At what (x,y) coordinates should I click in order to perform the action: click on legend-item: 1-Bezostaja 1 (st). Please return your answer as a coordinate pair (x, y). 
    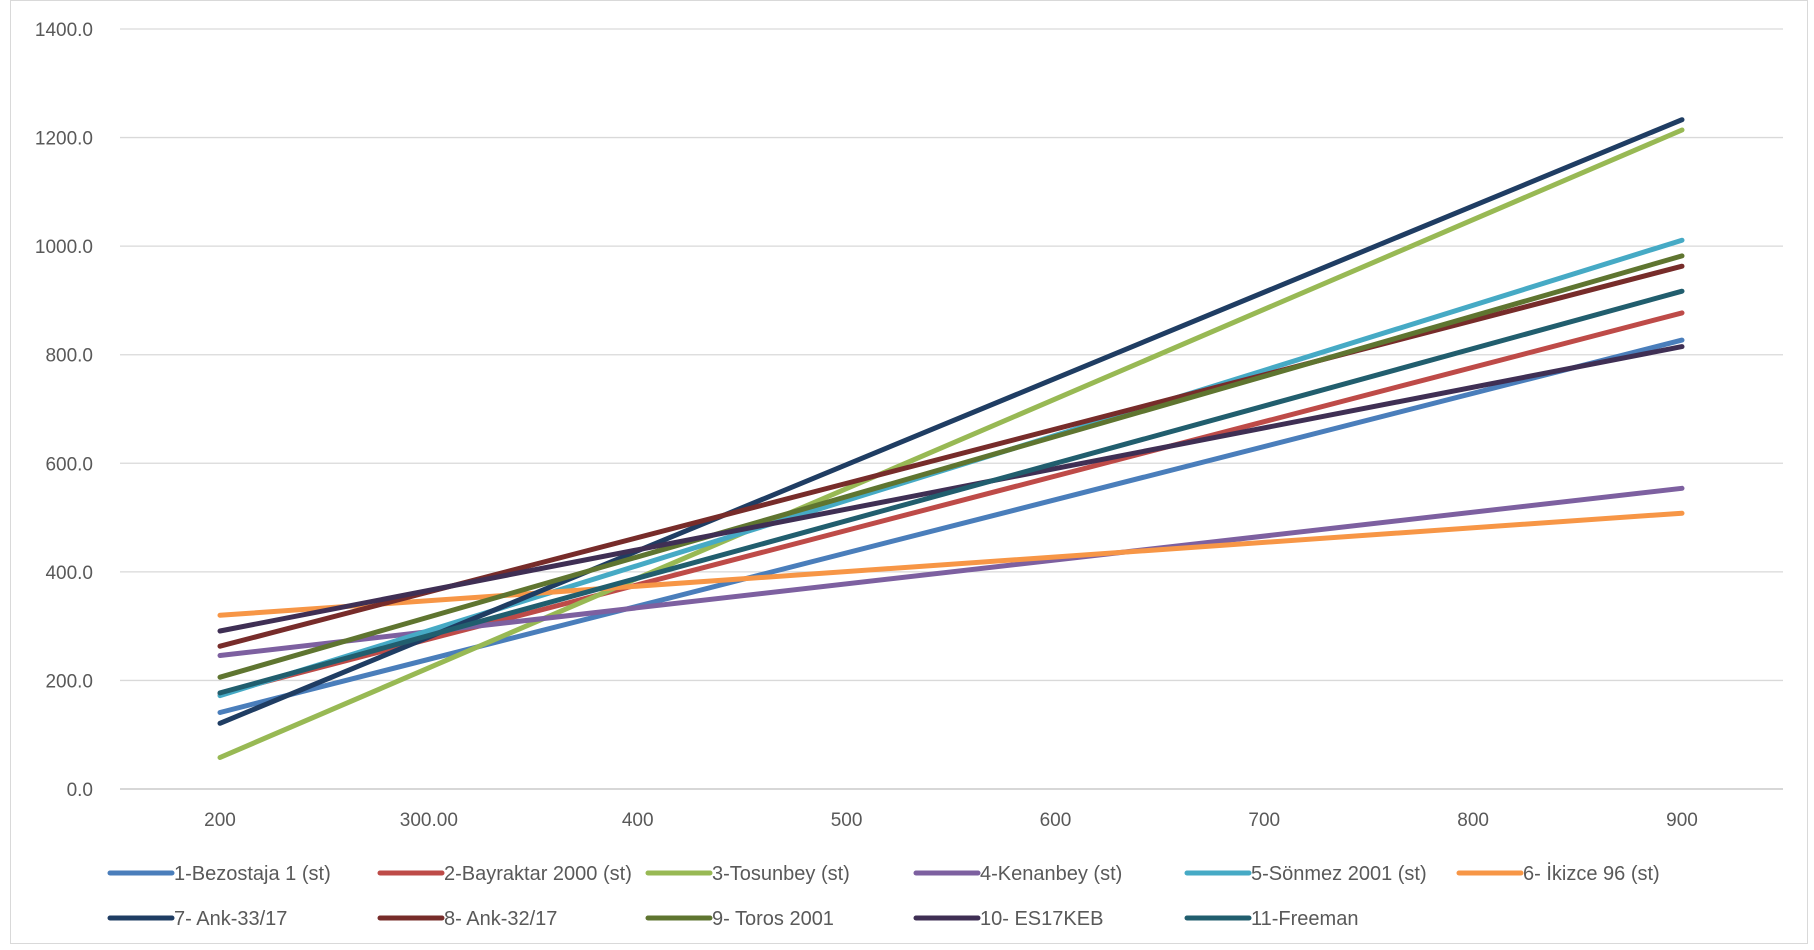
    Looking at the image, I should click on (219, 874).